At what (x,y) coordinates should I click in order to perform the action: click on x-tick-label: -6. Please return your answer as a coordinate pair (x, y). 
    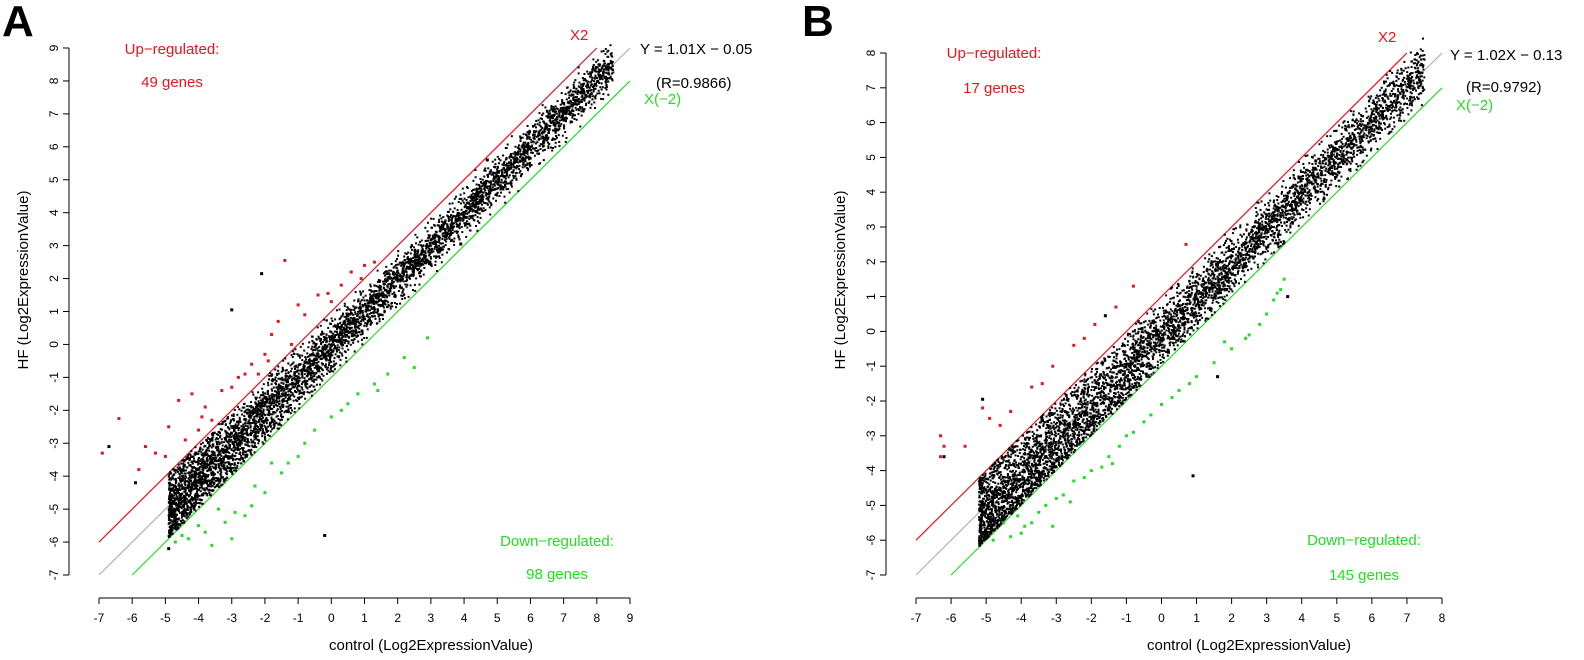
    Looking at the image, I should click on (132, 618).